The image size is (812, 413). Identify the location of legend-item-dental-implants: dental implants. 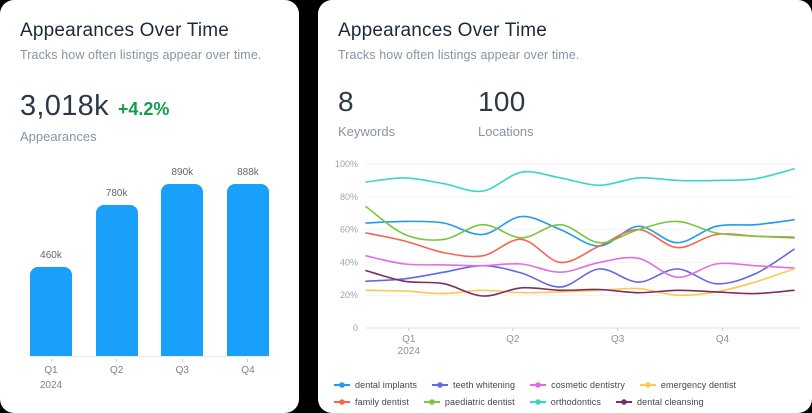
(375, 385).